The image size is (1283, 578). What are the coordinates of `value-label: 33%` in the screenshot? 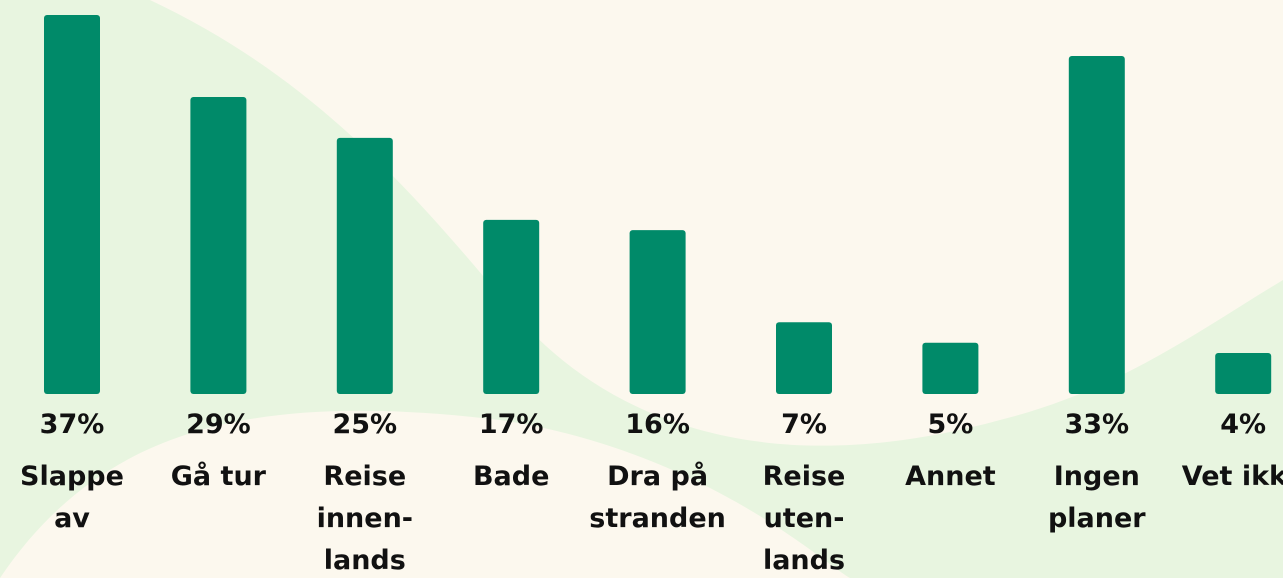 It's located at (1097, 424).